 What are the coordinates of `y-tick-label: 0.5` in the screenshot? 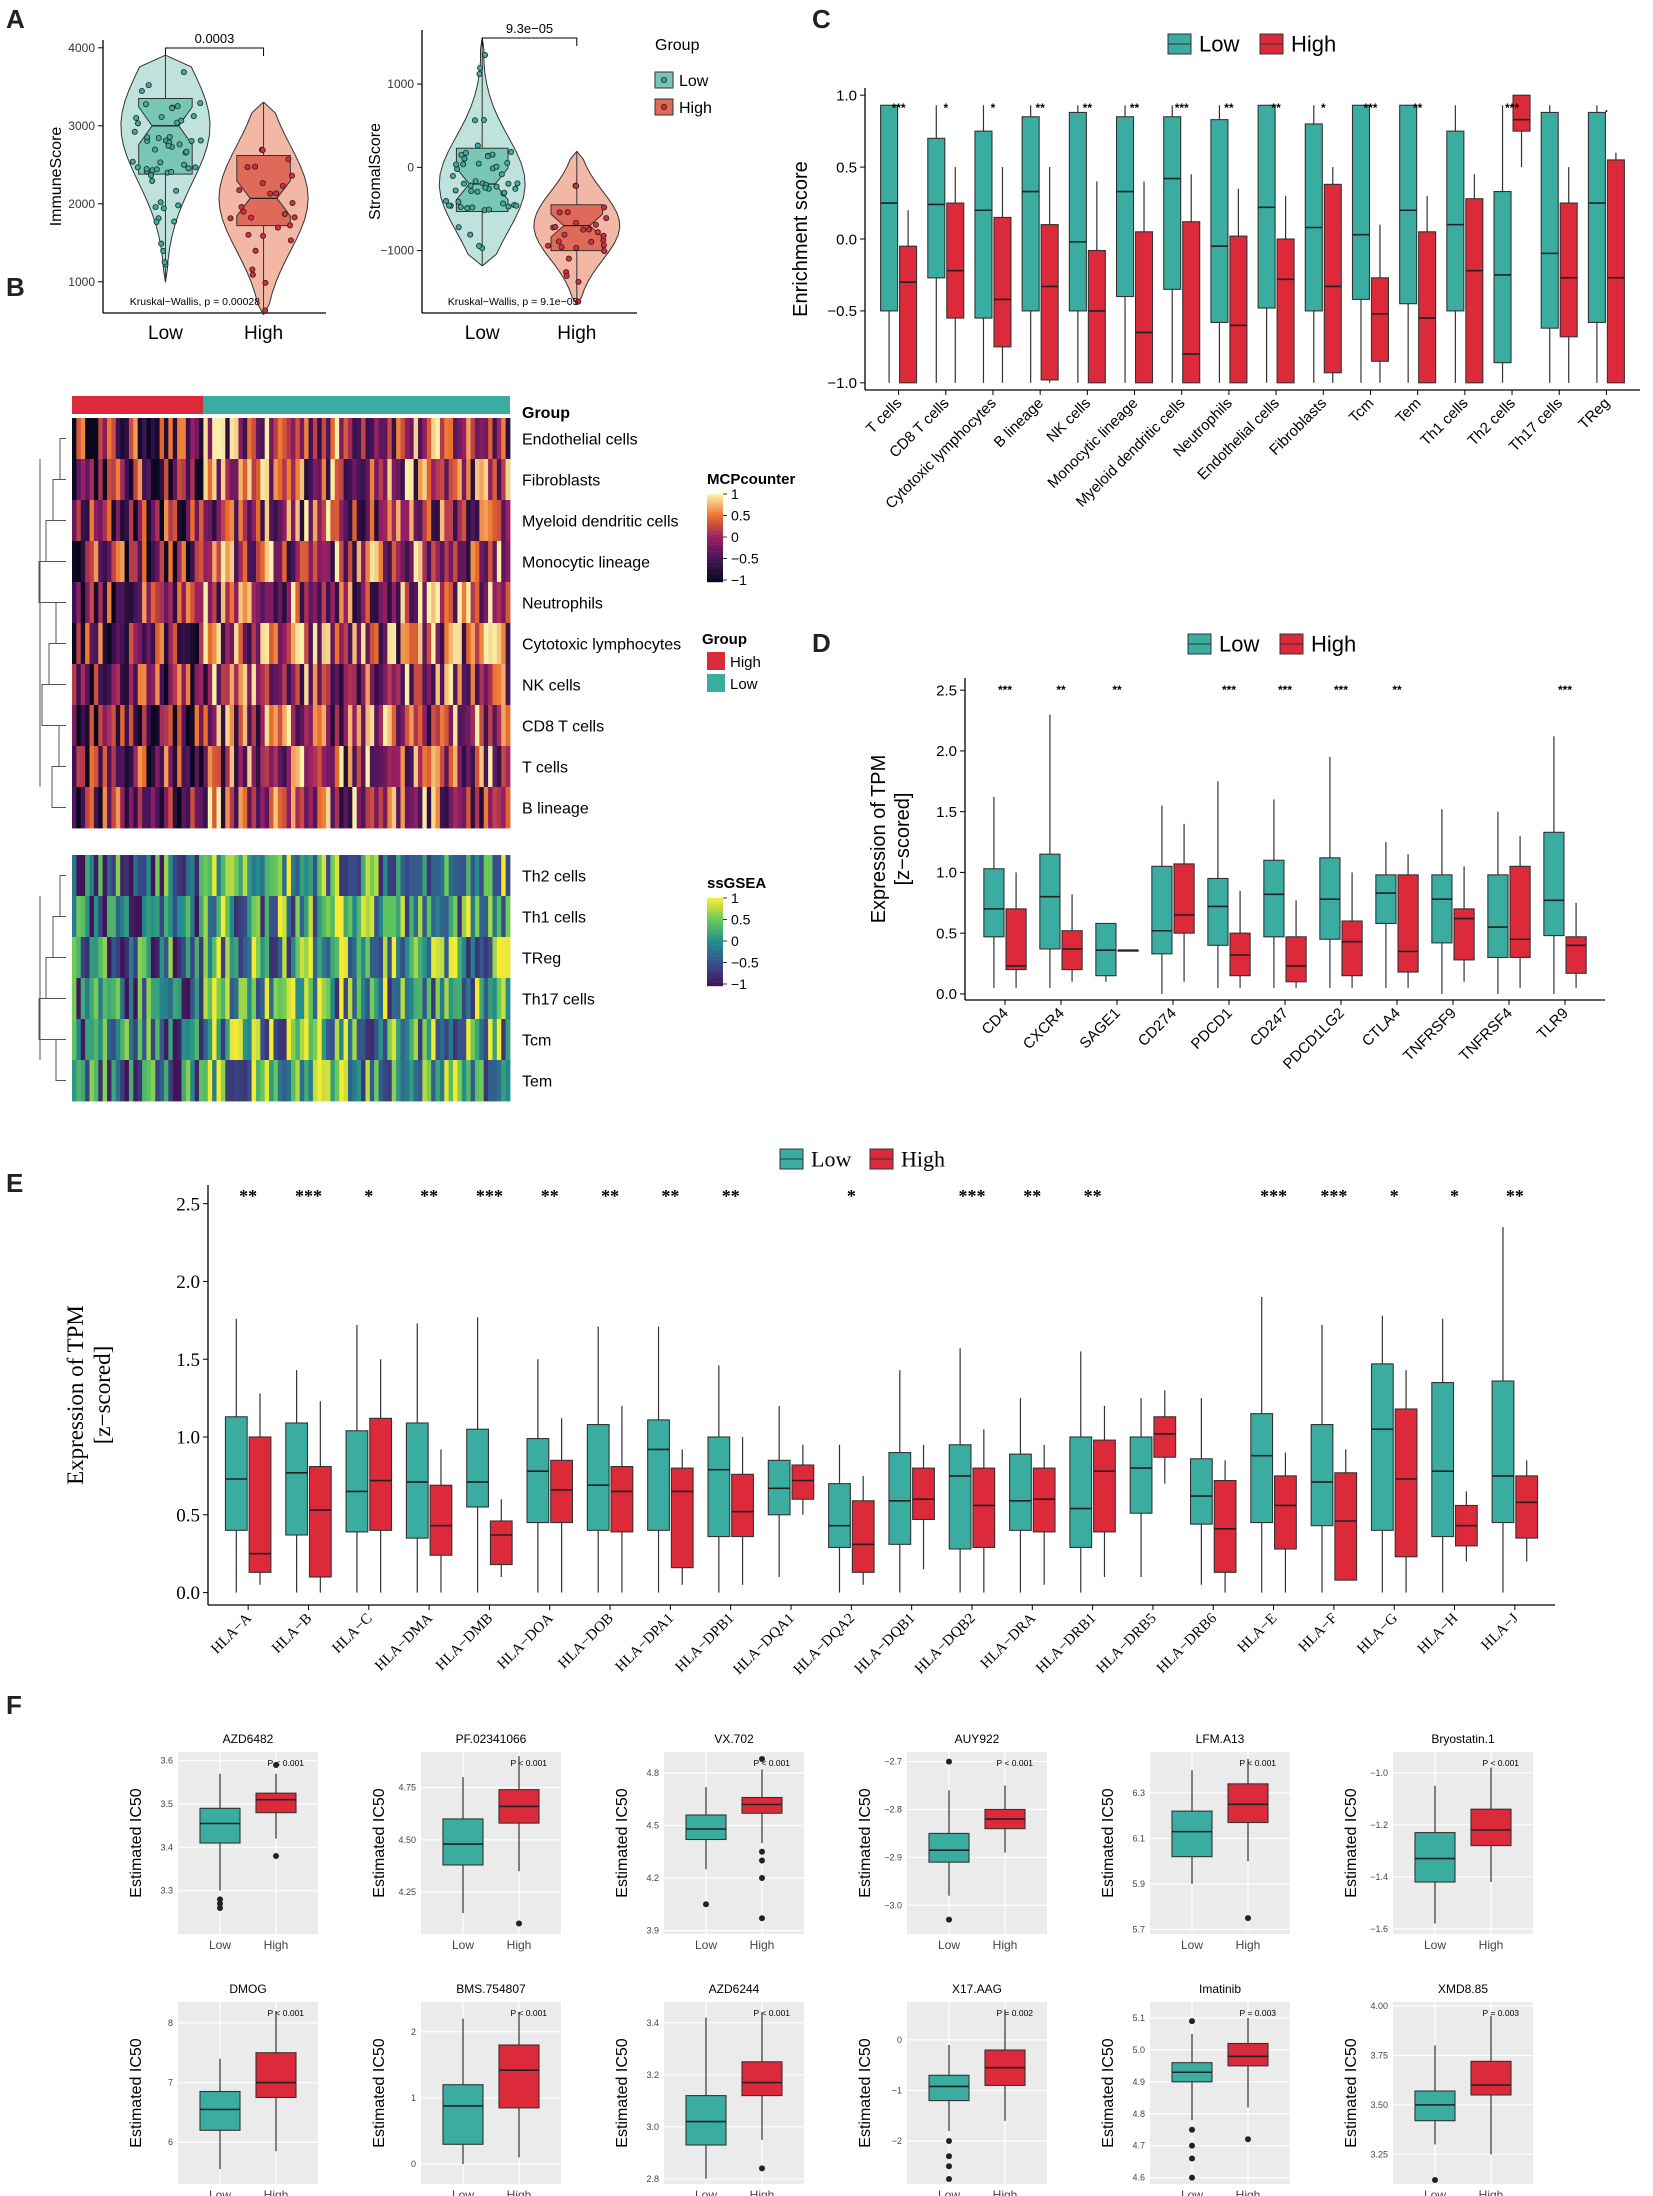 It's located at (946, 933).